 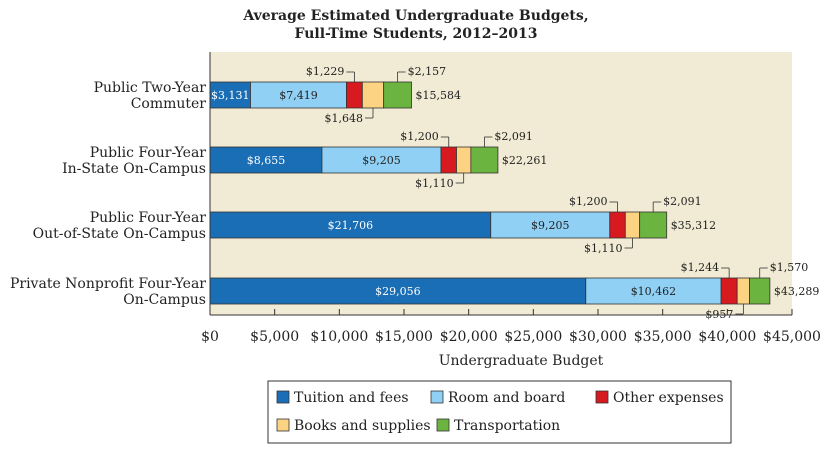 I want to click on category-label: Commuter, so click(x=169, y=104).